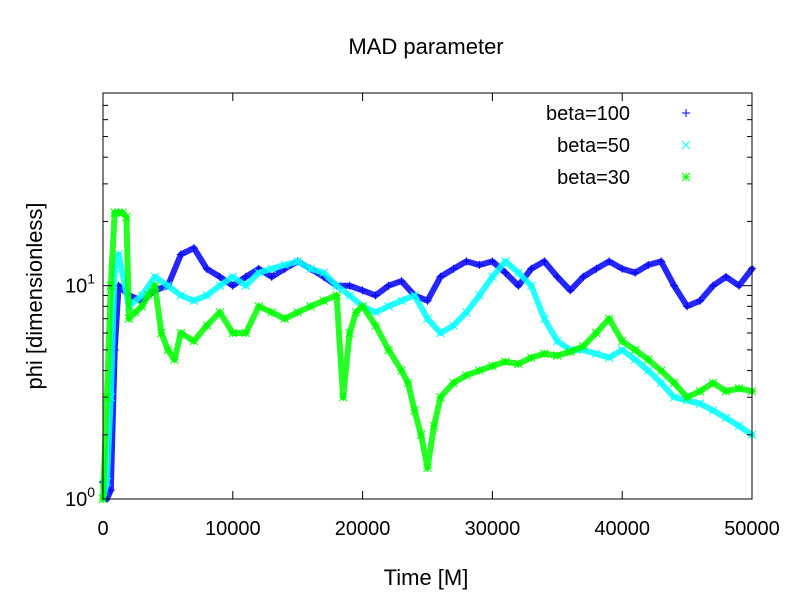 The height and width of the screenshot is (600, 800). What do you see at coordinates (622, 529) in the screenshot?
I see `x-tick-label: 40000` at bounding box center [622, 529].